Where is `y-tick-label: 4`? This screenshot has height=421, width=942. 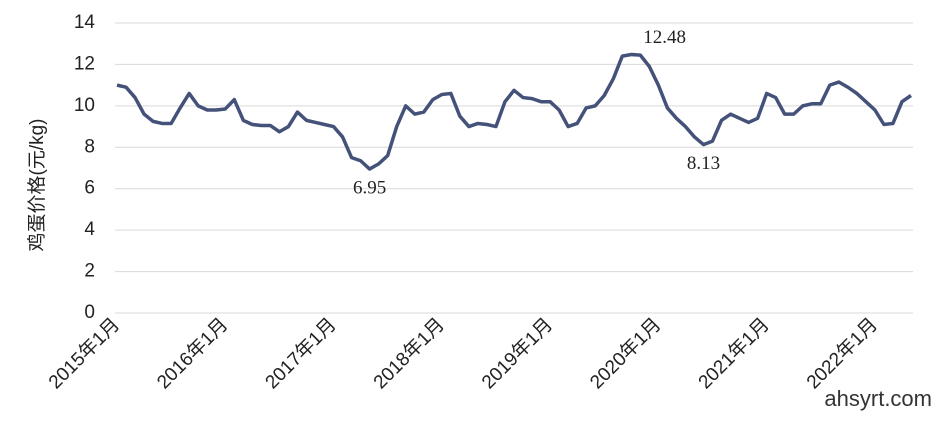 y-tick-label: 4 is located at coordinates (89, 229).